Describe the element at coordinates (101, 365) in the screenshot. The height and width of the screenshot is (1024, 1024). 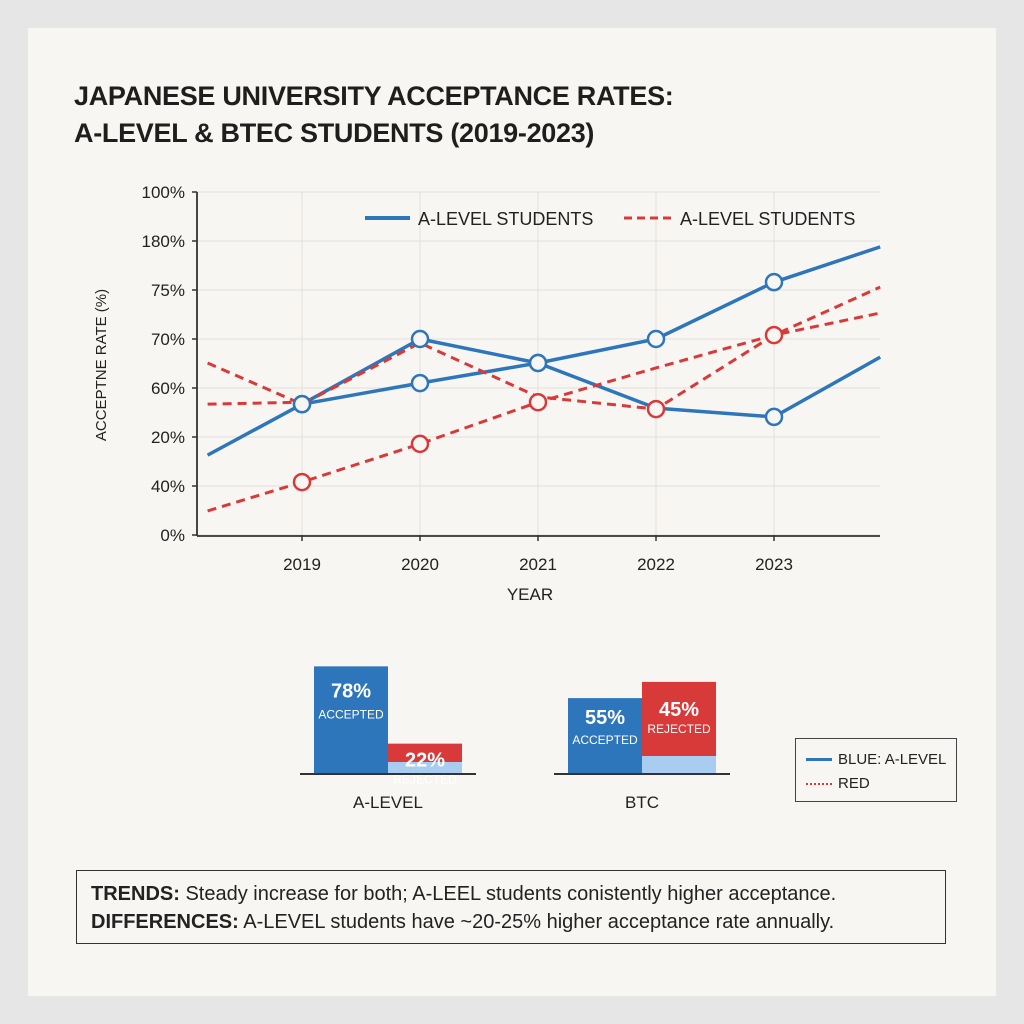
I see `y-axis-label: ACCEPTNE RATE (%)` at that location.